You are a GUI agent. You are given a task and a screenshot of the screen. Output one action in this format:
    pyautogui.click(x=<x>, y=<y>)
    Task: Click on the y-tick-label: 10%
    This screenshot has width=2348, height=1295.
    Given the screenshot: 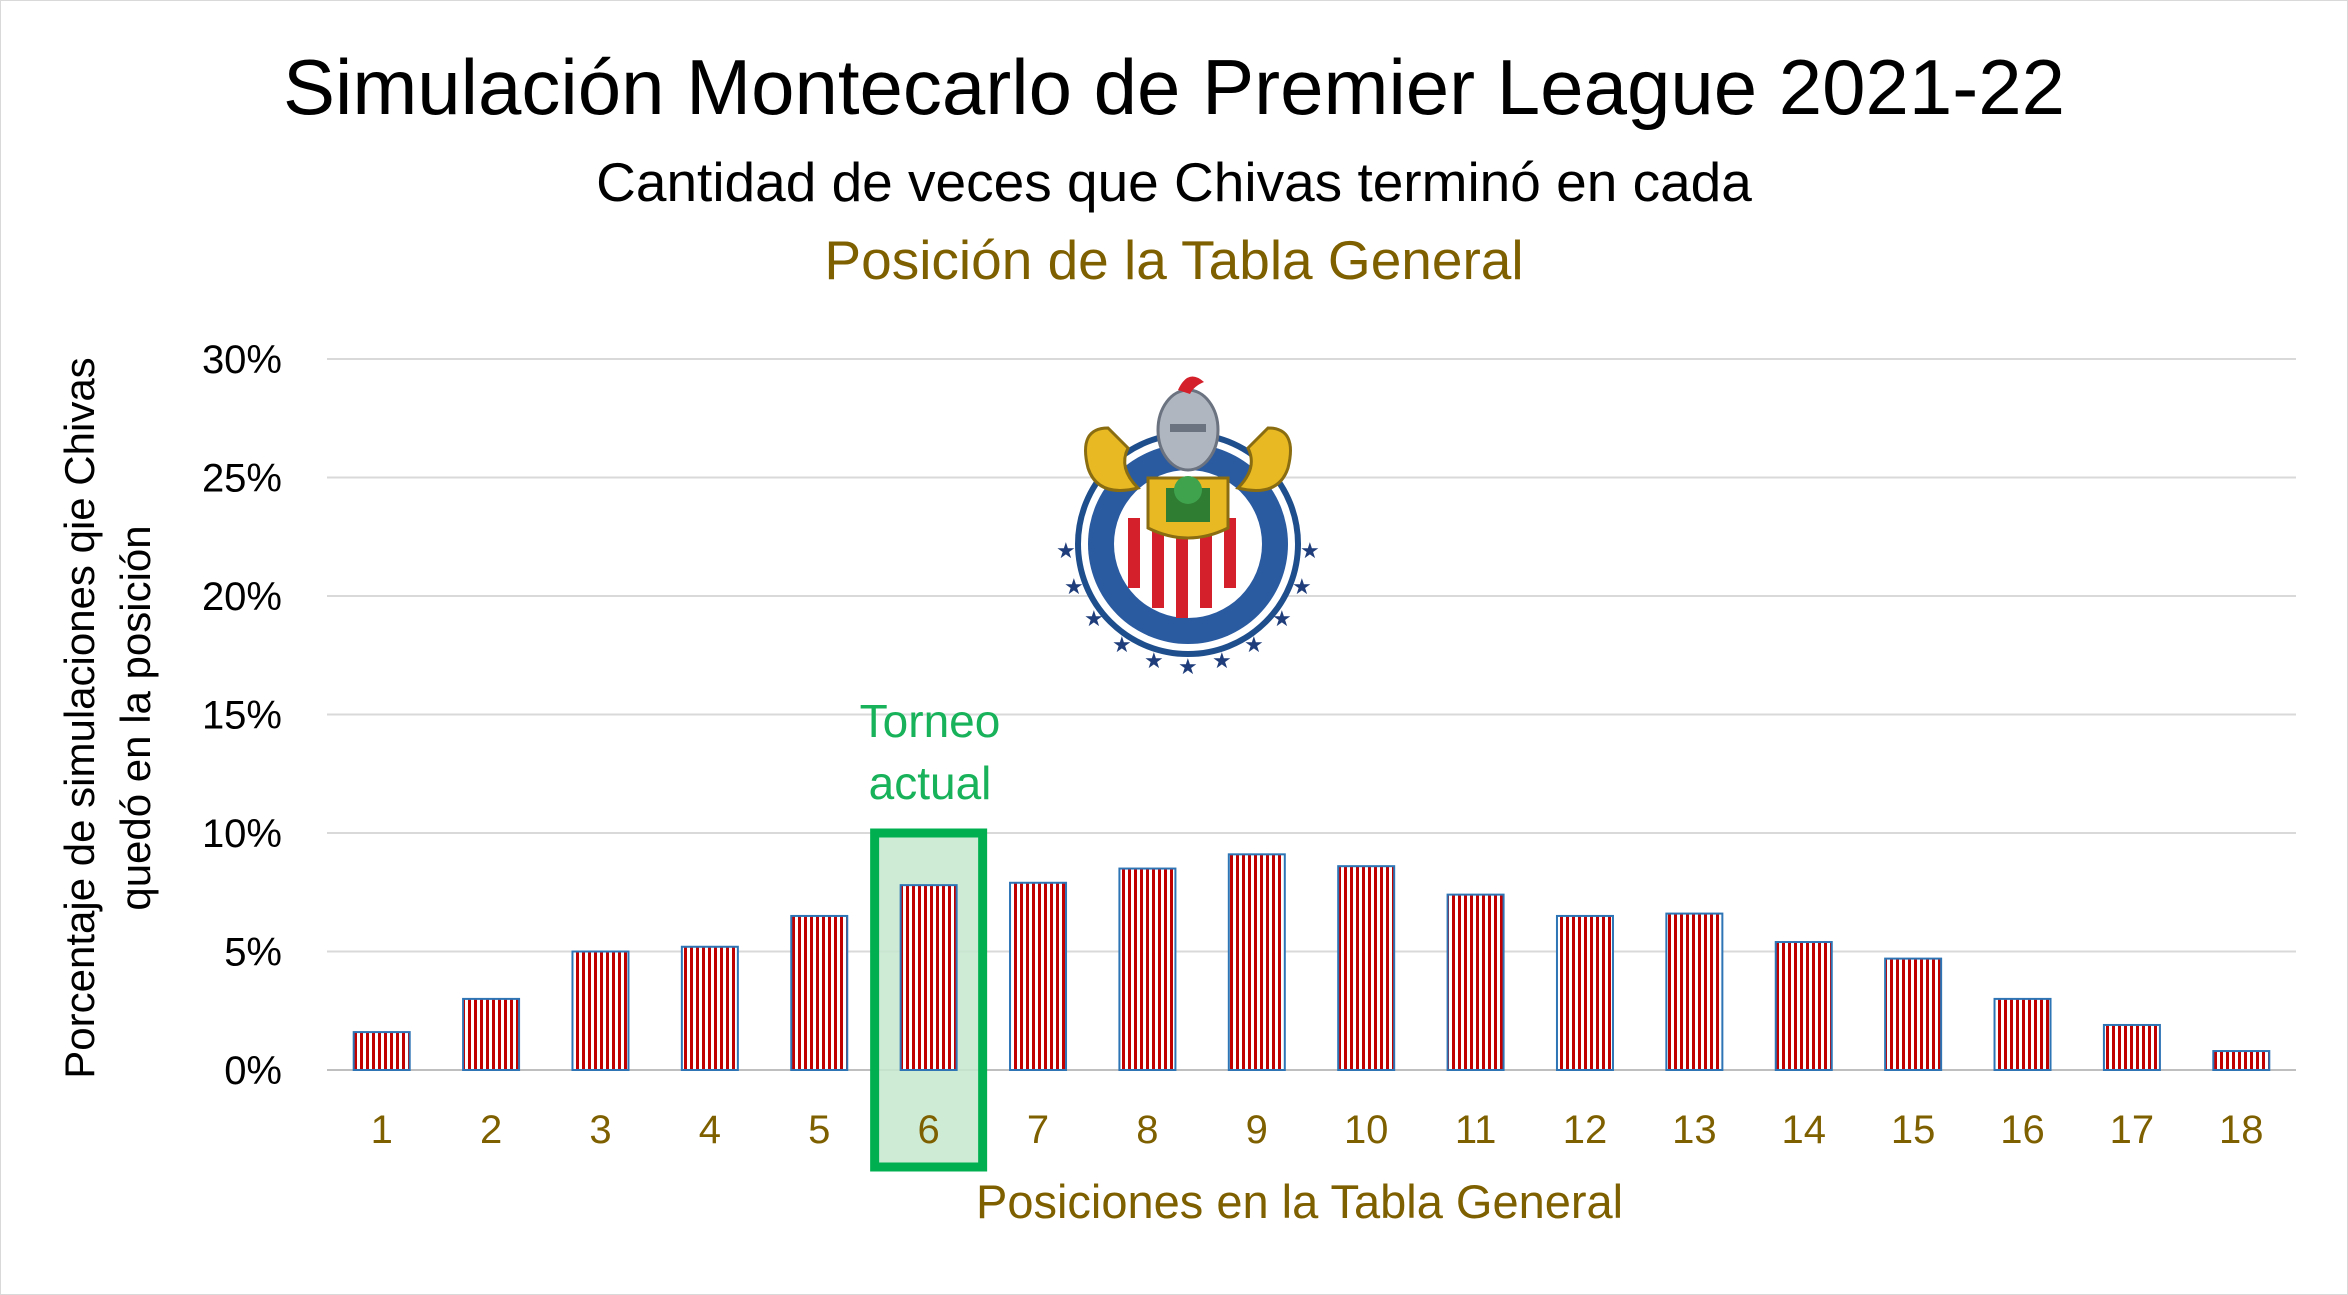 What is the action you would take?
    pyautogui.click(x=242, y=834)
    